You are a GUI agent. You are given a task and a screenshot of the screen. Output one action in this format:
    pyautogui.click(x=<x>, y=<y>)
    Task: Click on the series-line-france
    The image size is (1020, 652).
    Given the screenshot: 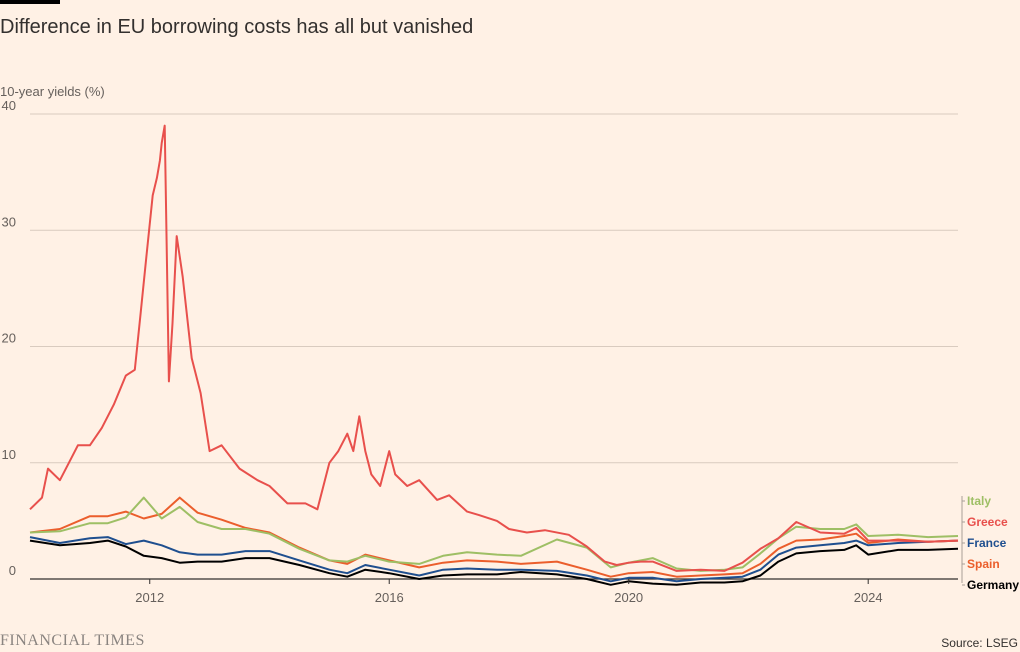 What is the action you would take?
    pyautogui.click(x=494, y=559)
    